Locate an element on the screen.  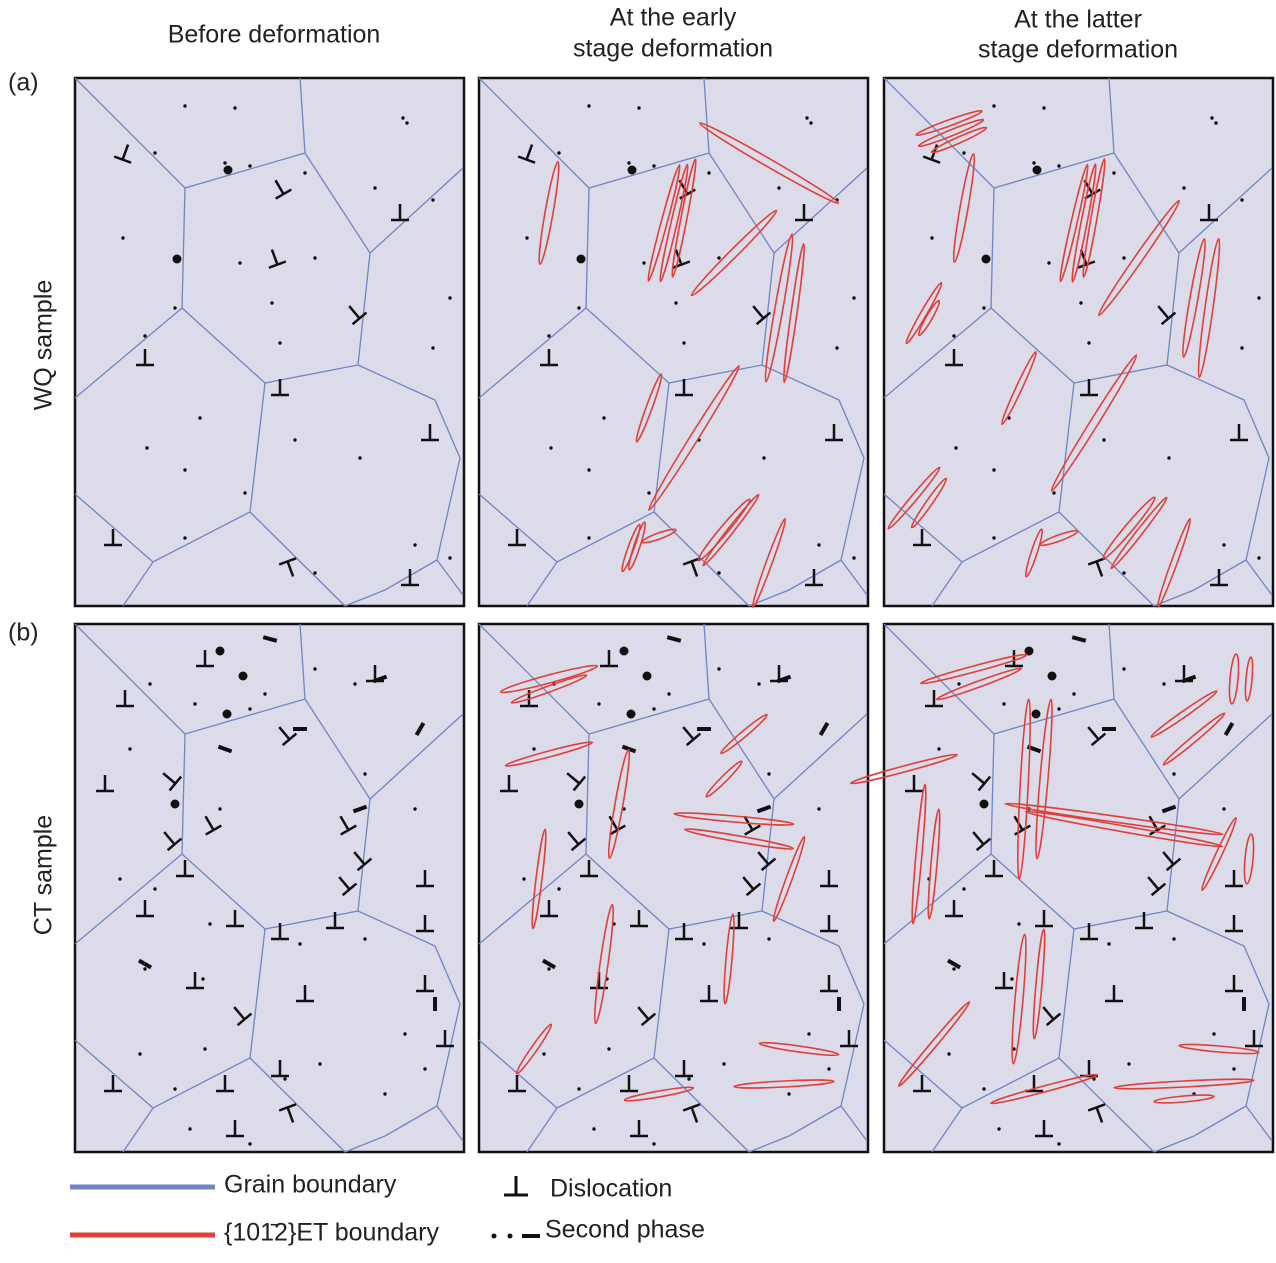
row-tag: (b) is located at coordinates (23, 633).